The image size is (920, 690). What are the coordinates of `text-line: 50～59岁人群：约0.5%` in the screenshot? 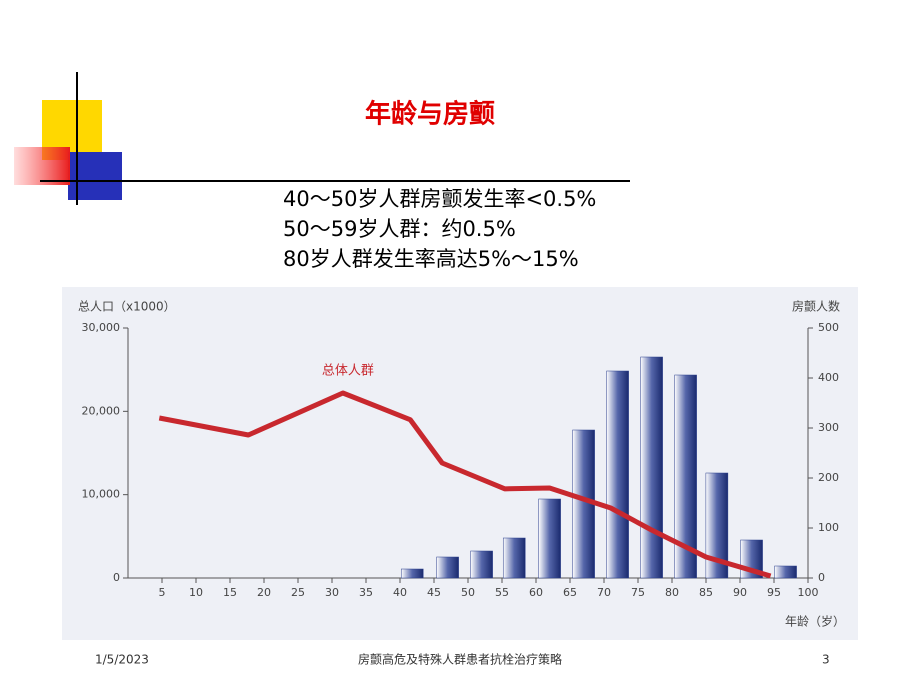 It's located at (399, 229).